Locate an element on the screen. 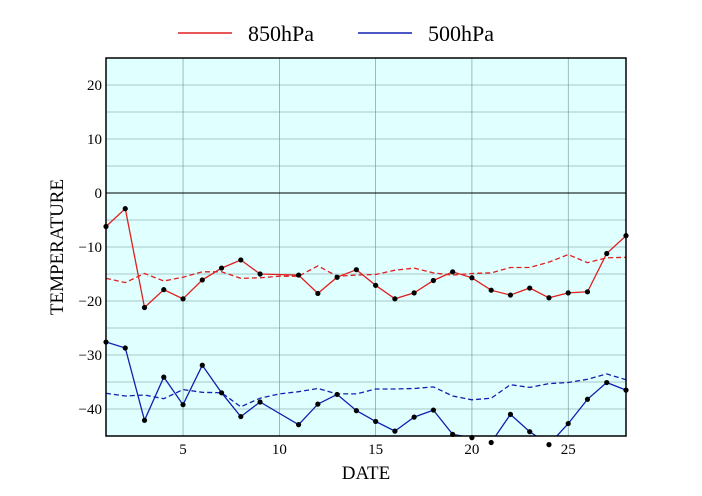  y-tick-label: −30 is located at coordinates (90, 356).